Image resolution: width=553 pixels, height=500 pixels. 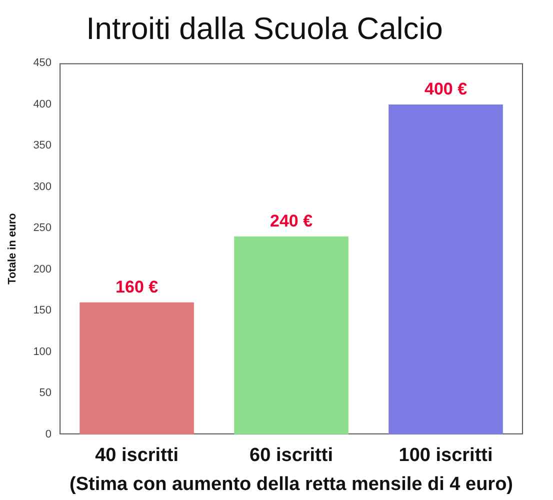 What do you see at coordinates (42, 352) in the screenshot?
I see `y-tick-label: 100` at bounding box center [42, 352].